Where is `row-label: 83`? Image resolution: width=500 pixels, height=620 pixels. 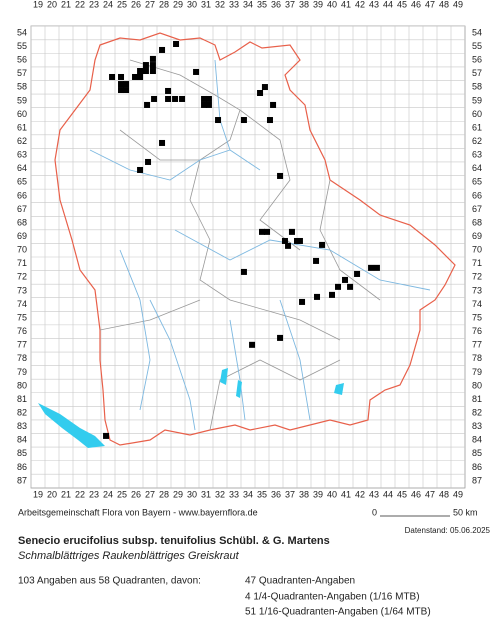 row-label: 83 is located at coordinates (22, 426).